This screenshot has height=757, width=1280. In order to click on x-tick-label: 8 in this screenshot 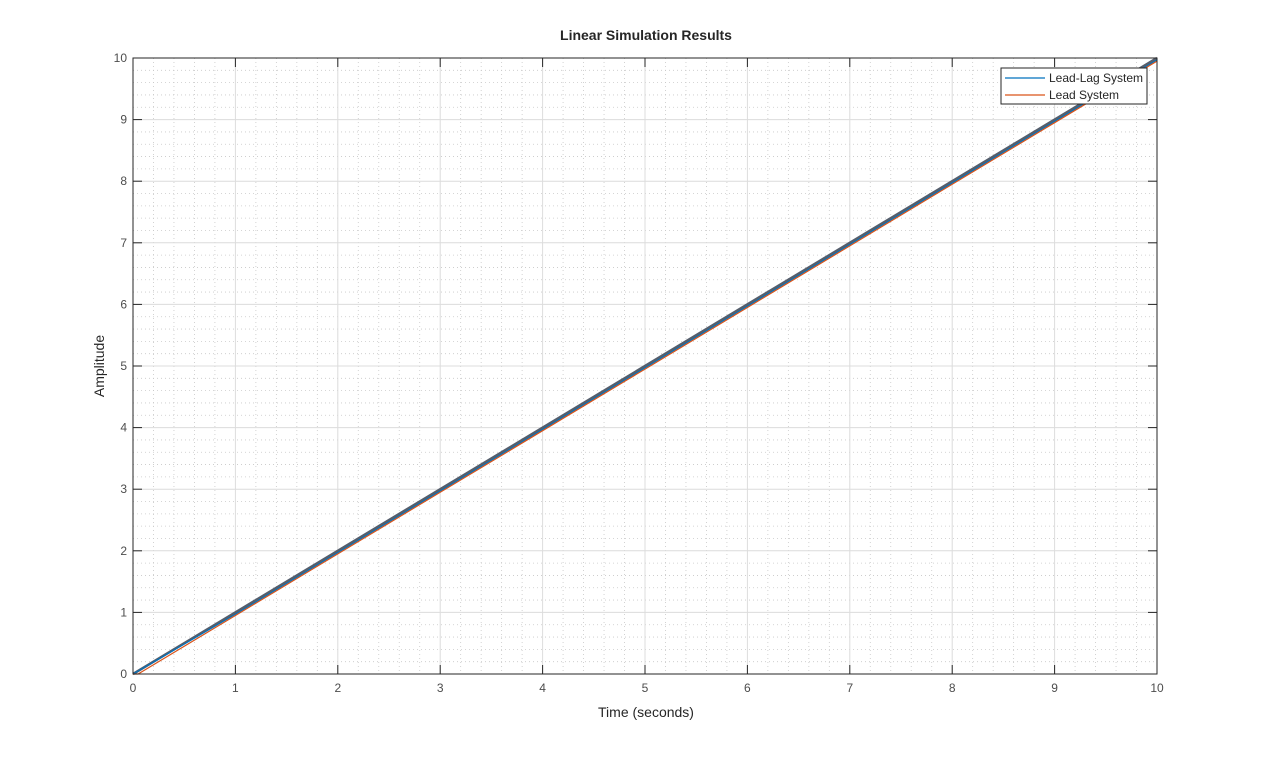, I will do `click(952, 688)`.